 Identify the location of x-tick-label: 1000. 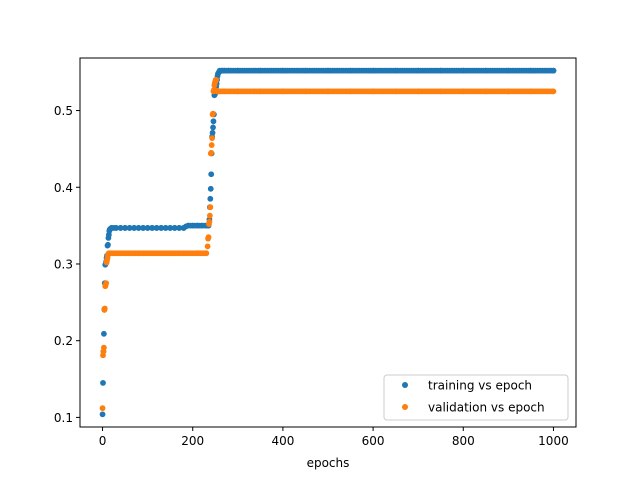
(553, 441).